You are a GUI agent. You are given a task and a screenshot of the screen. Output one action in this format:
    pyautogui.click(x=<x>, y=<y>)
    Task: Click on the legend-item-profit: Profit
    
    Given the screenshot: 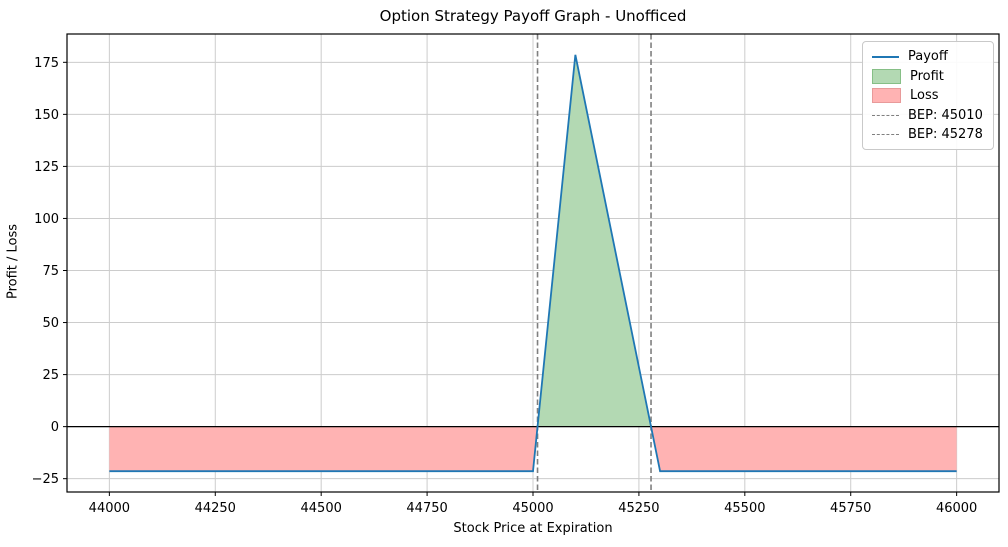 What is the action you would take?
    pyautogui.click(x=928, y=77)
    